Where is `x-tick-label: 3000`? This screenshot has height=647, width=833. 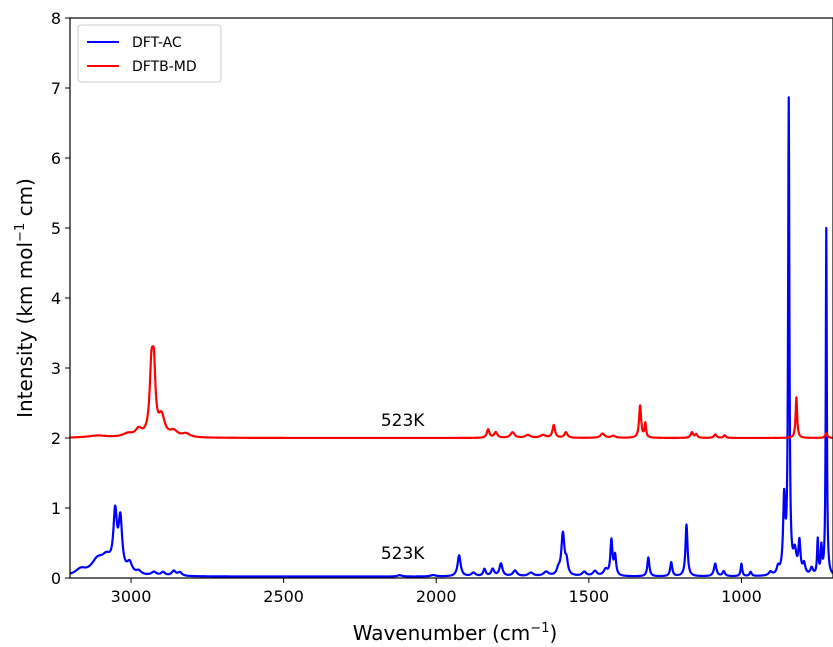 x-tick-label: 3000 is located at coordinates (131, 596).